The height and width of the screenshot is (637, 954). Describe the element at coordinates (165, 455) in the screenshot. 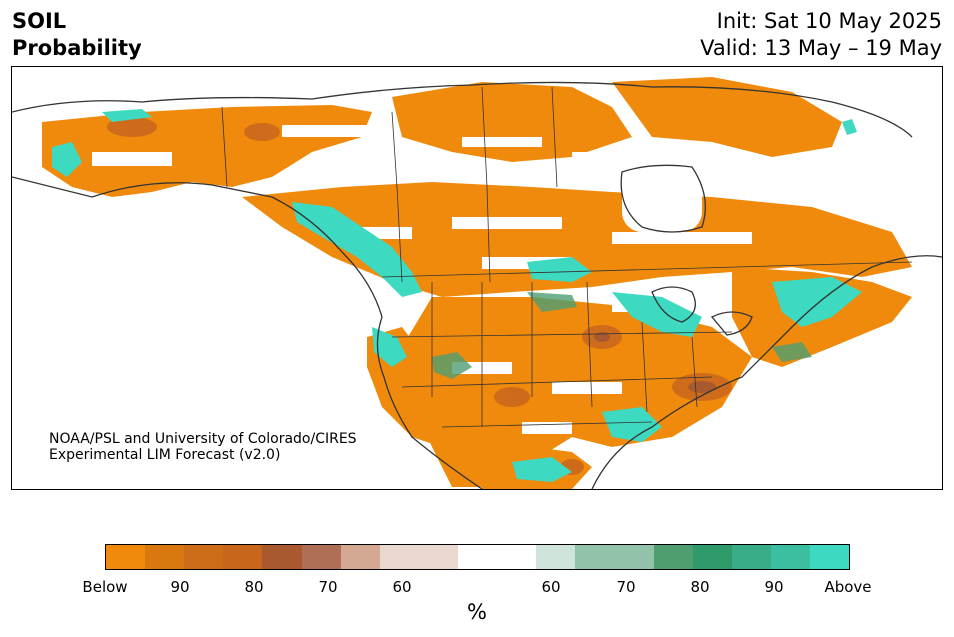

I see `credit-line-2: Experimental LIM Forecast (v2.0)` at that location.